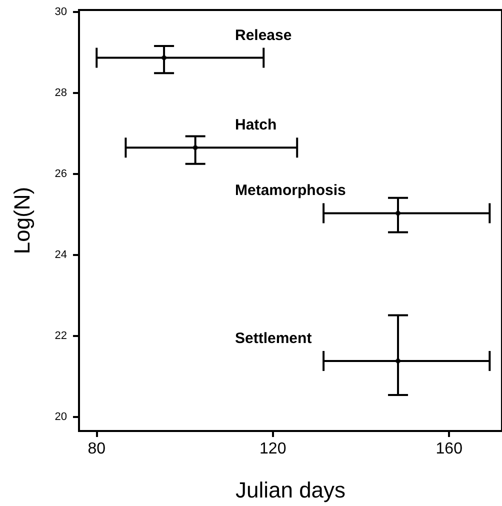 Image resolution: width=502 pixels, height=506 pixels. Describe the element at coordinates (256, 125) in the screenshot. I see `annotation: Hatch` at that location.